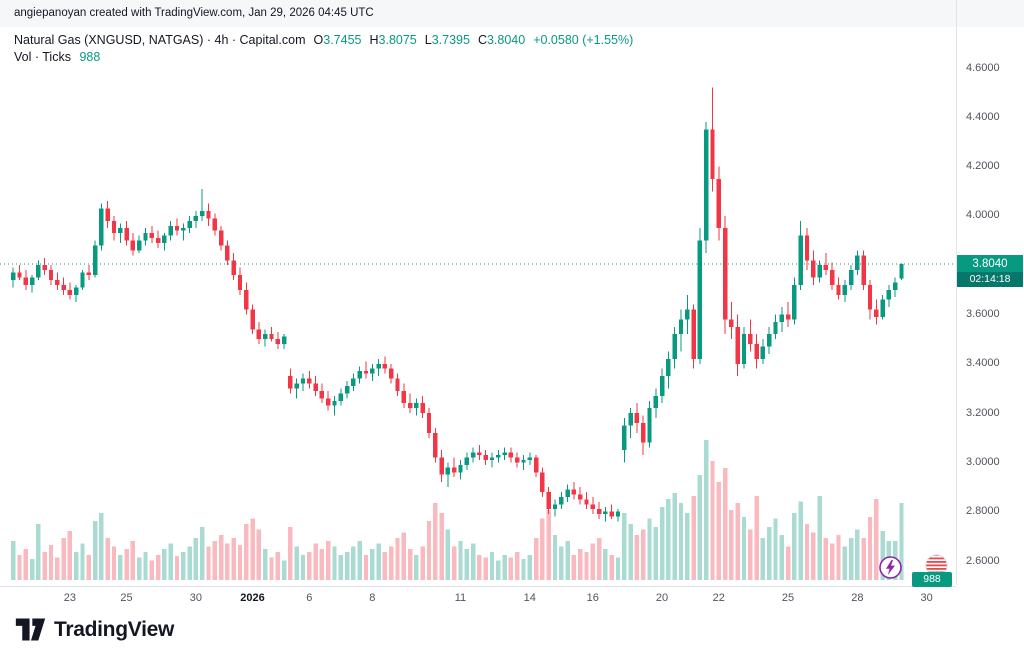 This screenshot has width=1024, height=661. What do you see at coordinates (983, 511) in the screenshot?
I see `price-axis-label: 2.8000` at bounding box center [983, 511].